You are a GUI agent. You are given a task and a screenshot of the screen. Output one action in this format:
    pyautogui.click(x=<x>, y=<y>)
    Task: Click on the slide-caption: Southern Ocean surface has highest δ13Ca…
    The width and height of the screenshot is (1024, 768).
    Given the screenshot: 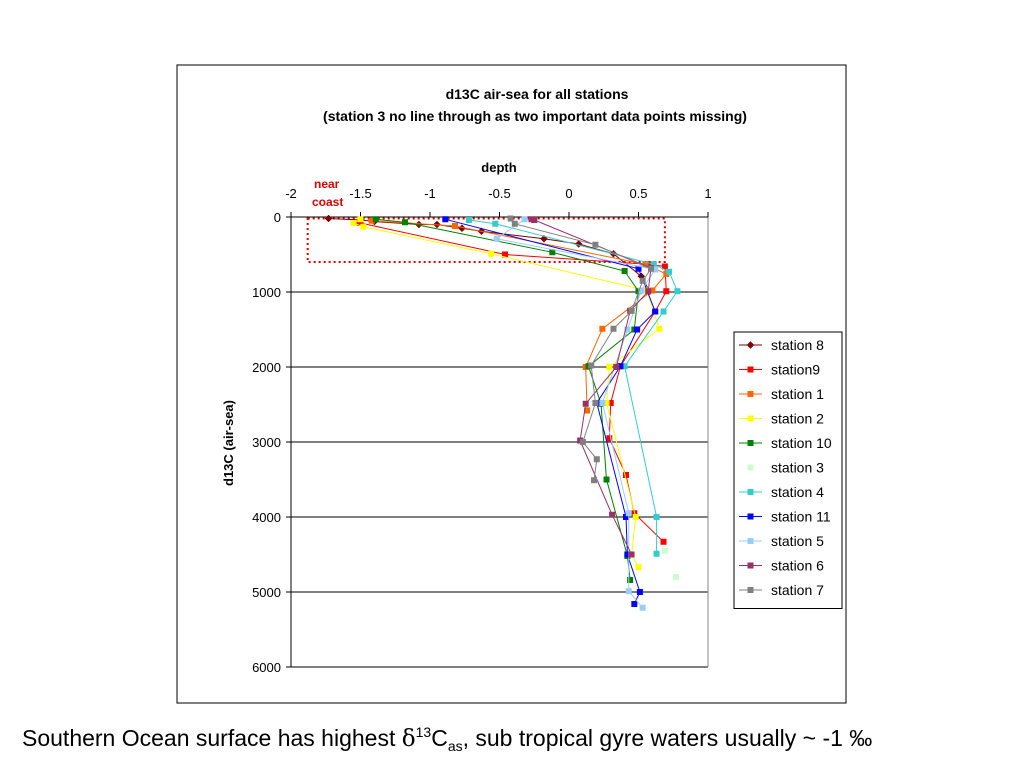 What is the action you would take?
    pyautogui.click(x=447, y=739)
    